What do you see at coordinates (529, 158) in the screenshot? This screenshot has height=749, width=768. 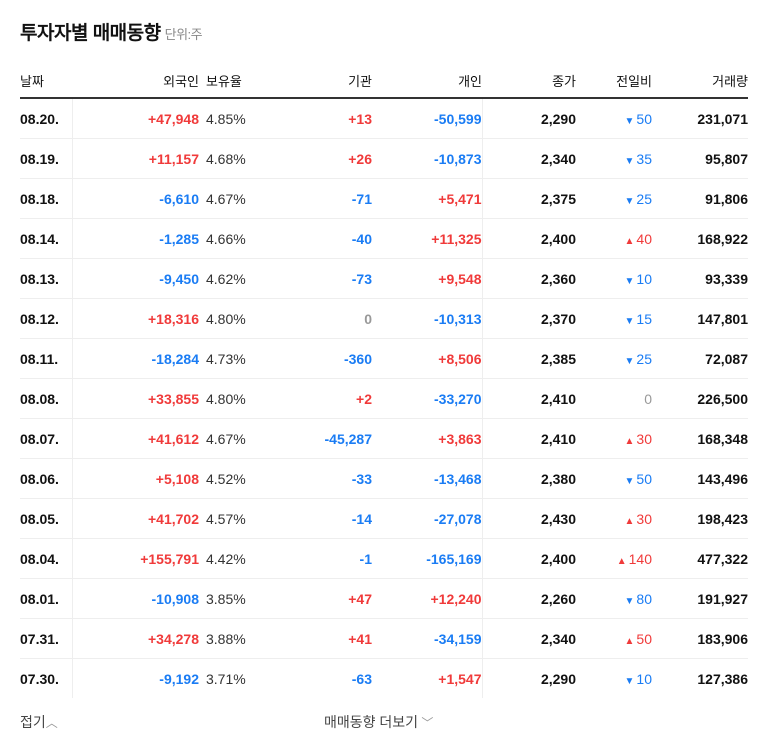 I see `close-cell: 2,340` at bounding box center [529, 158].